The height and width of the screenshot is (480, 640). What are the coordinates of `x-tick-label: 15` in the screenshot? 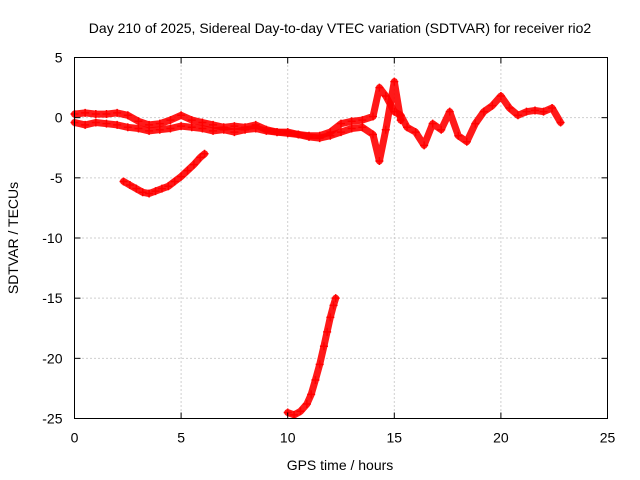 It's located at (395, 438).